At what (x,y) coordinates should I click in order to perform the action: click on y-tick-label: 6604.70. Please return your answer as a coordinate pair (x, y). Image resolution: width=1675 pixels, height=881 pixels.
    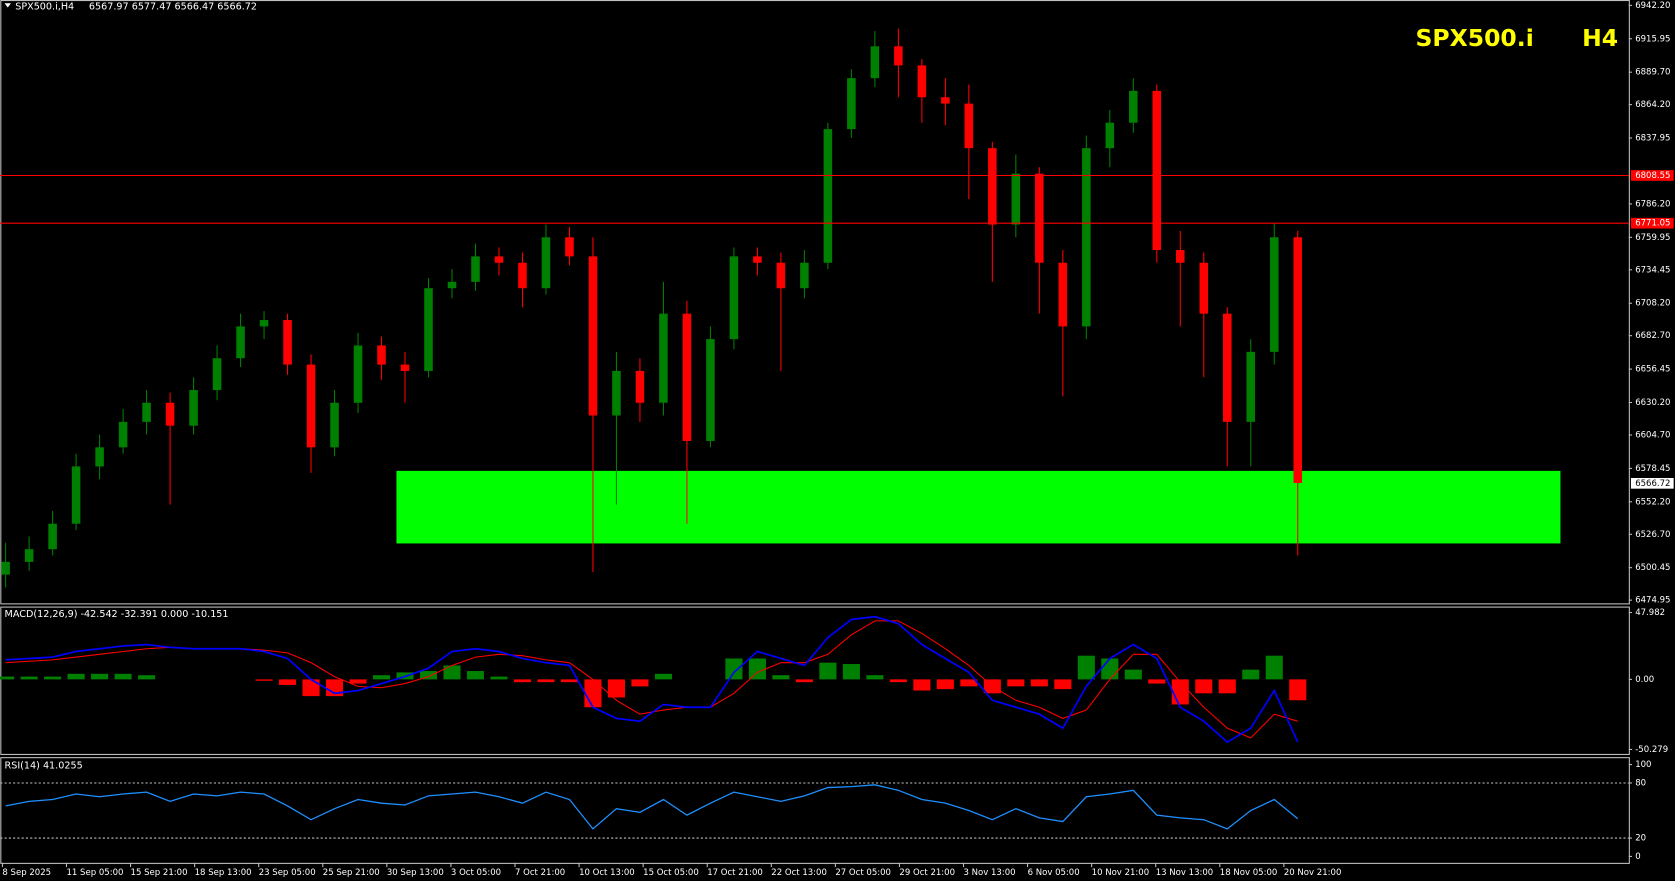
    Looking at the image, I should click on (1652, 435).